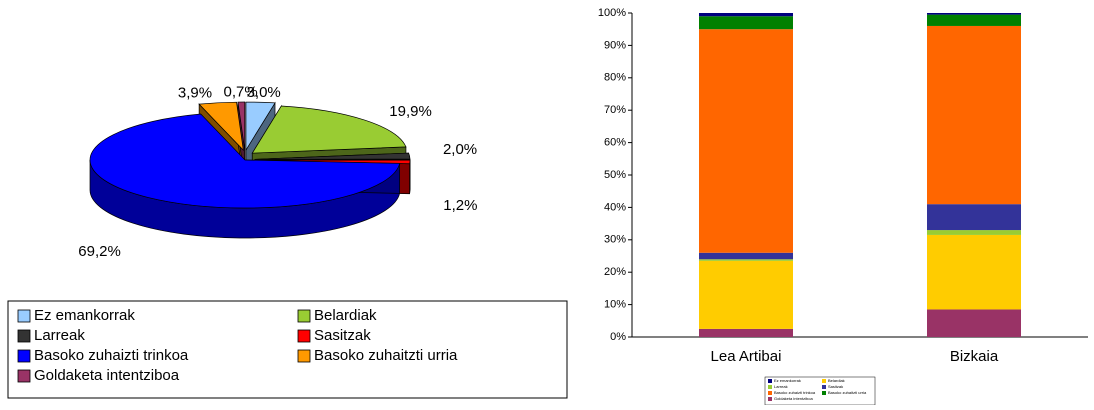  I want to click on y-tick-label: 0%, so click(618, 337).